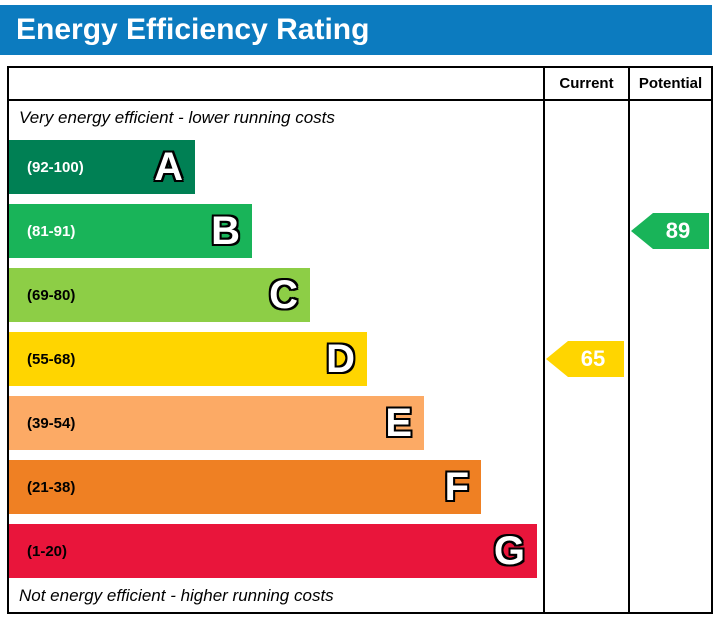 The width and height of the screenshot is (718, 619). What do you see at coordinates (273, 551) in the screenshot?
I see `band-g: (1-20) G` at bounding box center [273, 551].